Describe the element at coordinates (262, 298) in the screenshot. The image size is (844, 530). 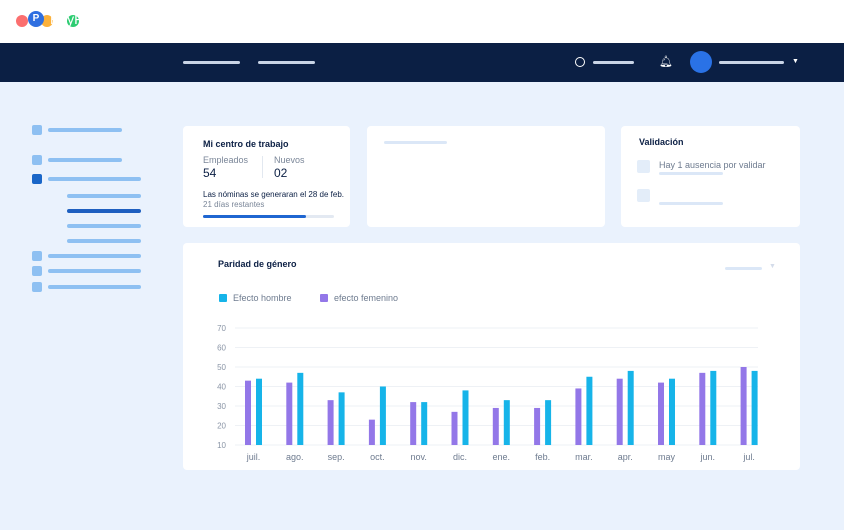
I see `legend-label-hombre: Efecto hombre` at that location.